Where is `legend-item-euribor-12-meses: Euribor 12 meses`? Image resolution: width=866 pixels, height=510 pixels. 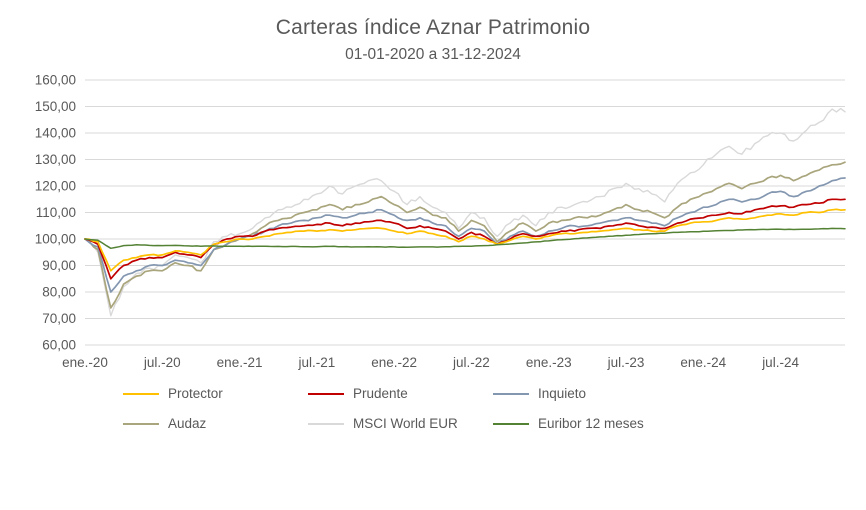
legend-item-euribor-12-meses: Euribor 12 meses is located at coordinates (618, 423).